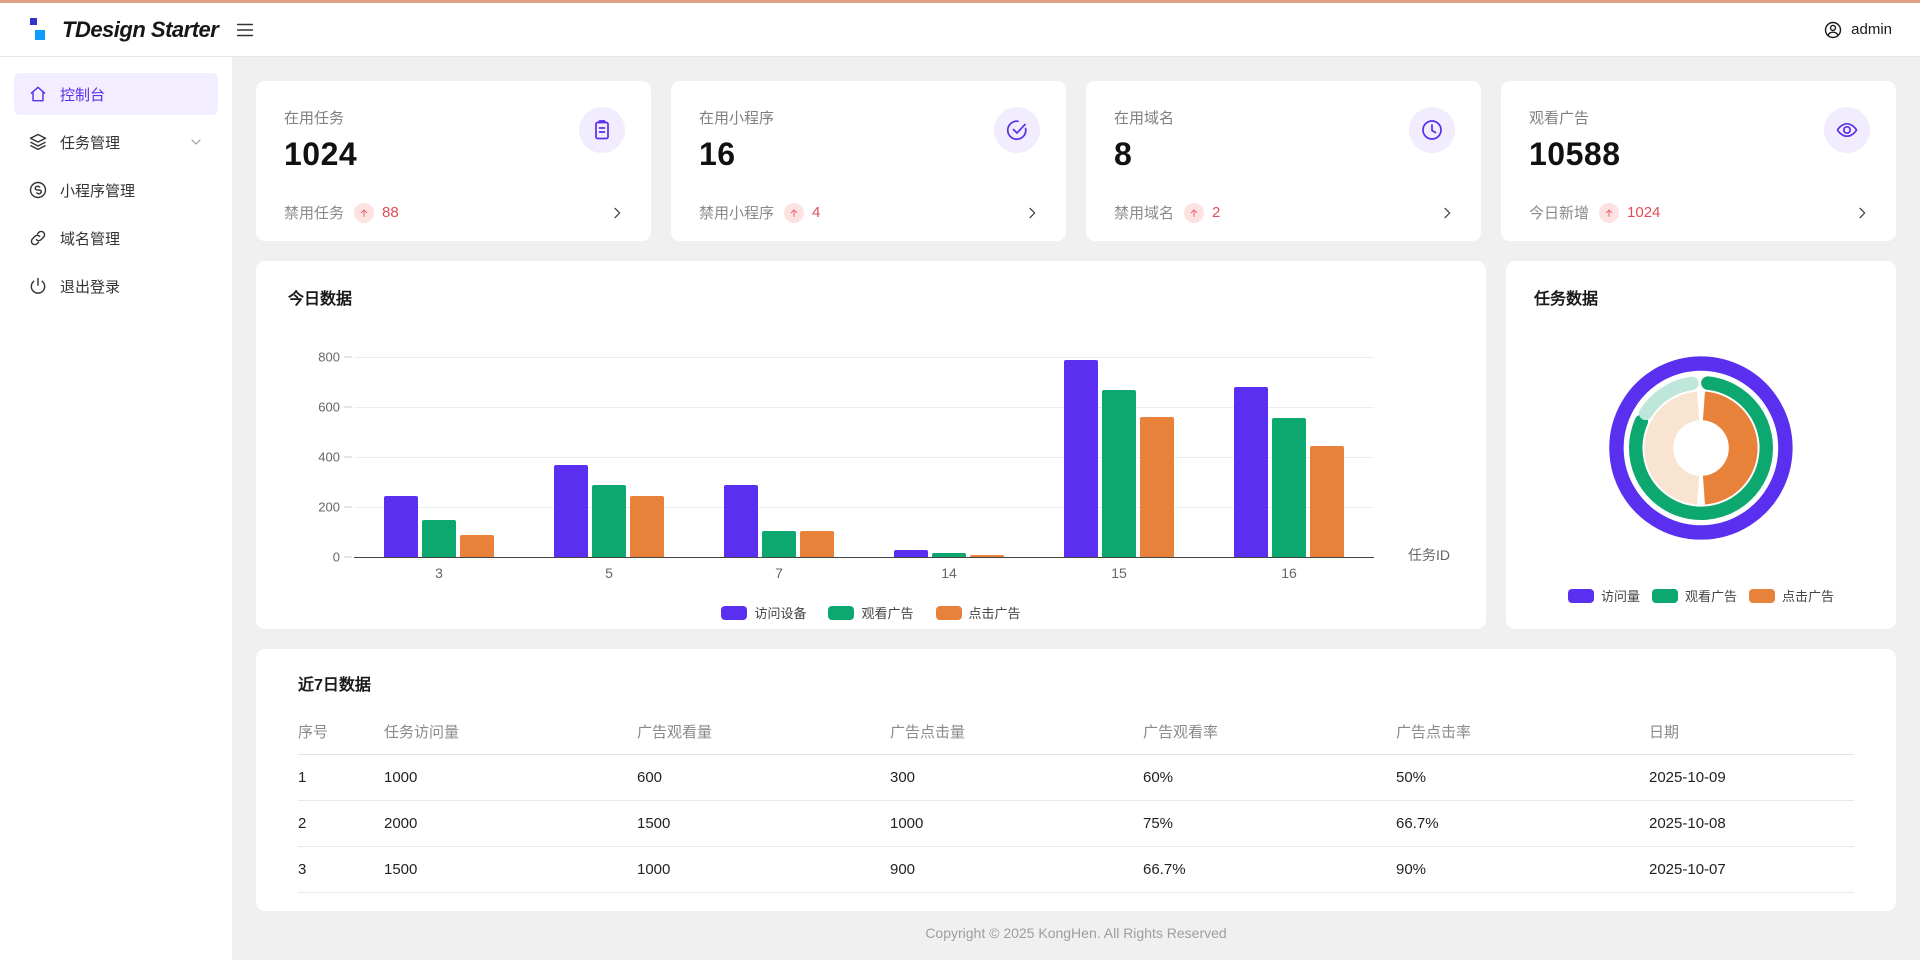 The width and height of the screenshot is (1920, 960). I want to click on dashboard-icon, so click(38, 94).